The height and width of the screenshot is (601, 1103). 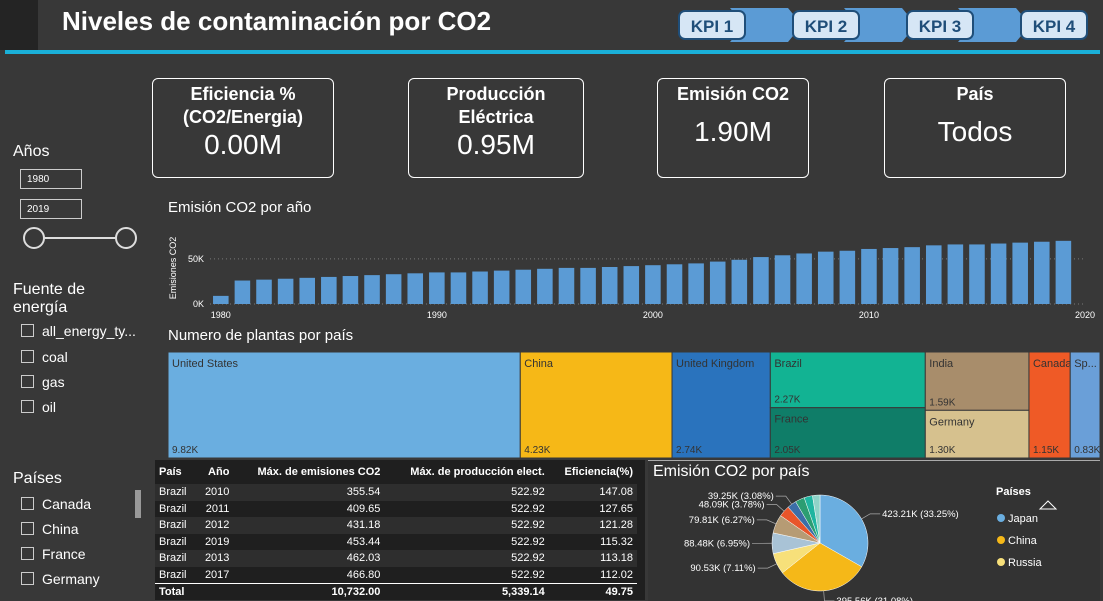 What do you see at coordinates (952, 422) in the screenshot?
I see `cell-label: Germany` at bounding box center [952, 422].